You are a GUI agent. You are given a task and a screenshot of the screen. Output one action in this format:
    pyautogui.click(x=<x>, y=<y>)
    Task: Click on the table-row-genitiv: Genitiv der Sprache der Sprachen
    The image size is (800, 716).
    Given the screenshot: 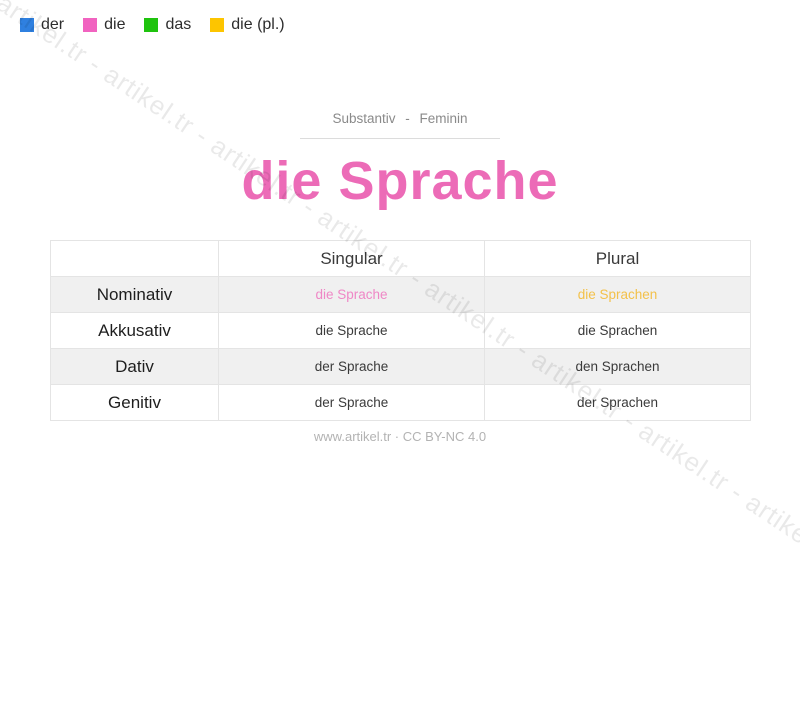 What is the action you would take?
    pyautogui.click(x=400, y=402)
    